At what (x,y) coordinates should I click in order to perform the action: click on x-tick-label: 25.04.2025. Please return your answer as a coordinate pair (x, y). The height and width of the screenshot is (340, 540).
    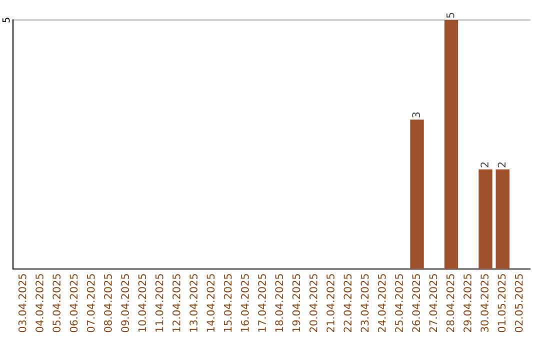
    Looking at the image, I should click on (399, 303).